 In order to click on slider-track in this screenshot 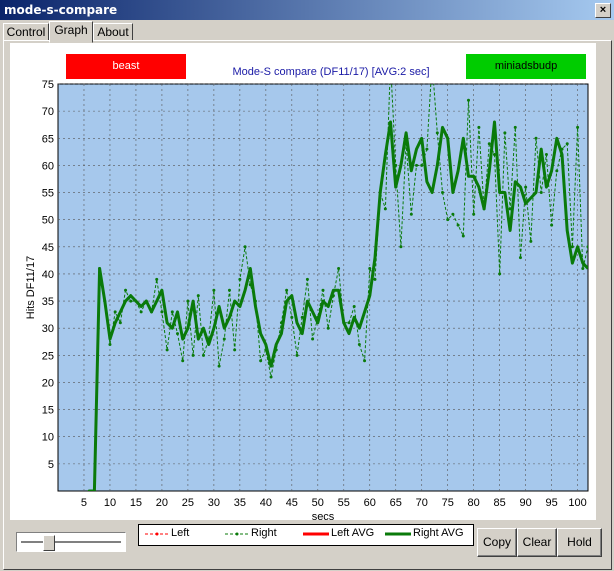, I will do `click(71, 542)`.